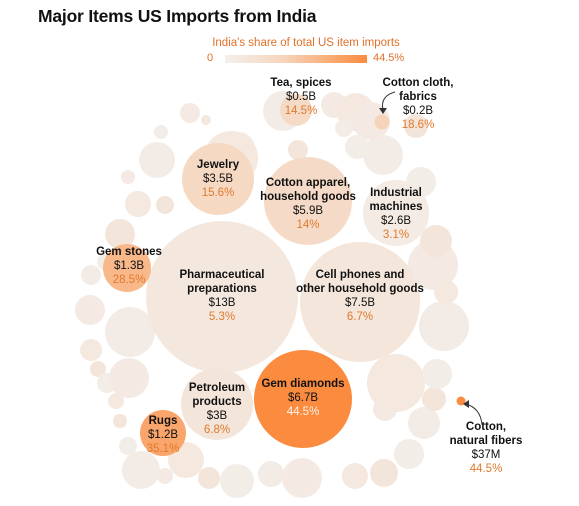 The image size is (579, 506). What do you see at coordinates (389, 101) in the screenshot?
I see `annotation-arrow-cotton-cloth` at bounding box center [389, 101].